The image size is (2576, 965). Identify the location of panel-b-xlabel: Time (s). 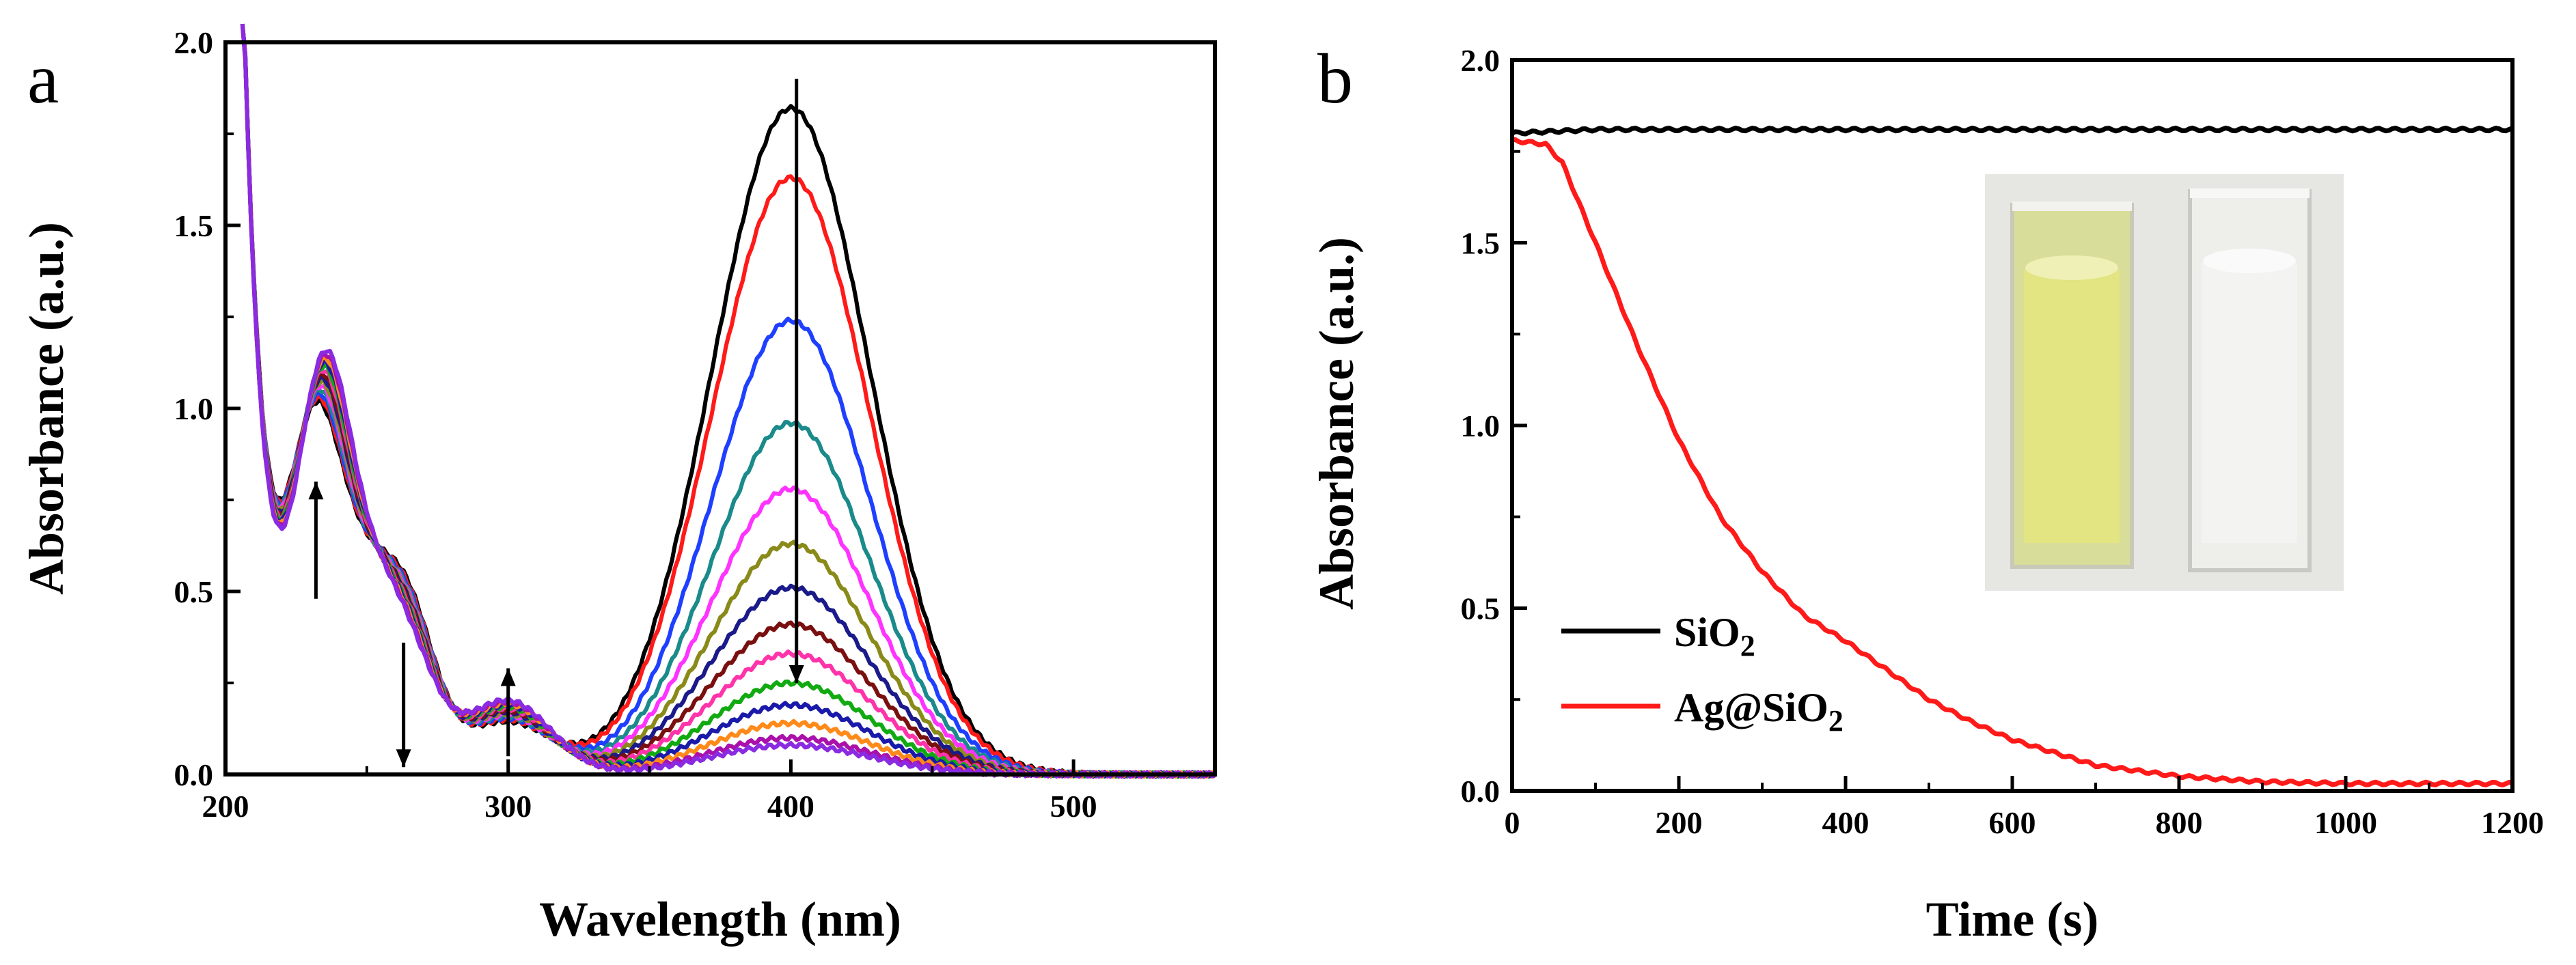
(2013, 919).